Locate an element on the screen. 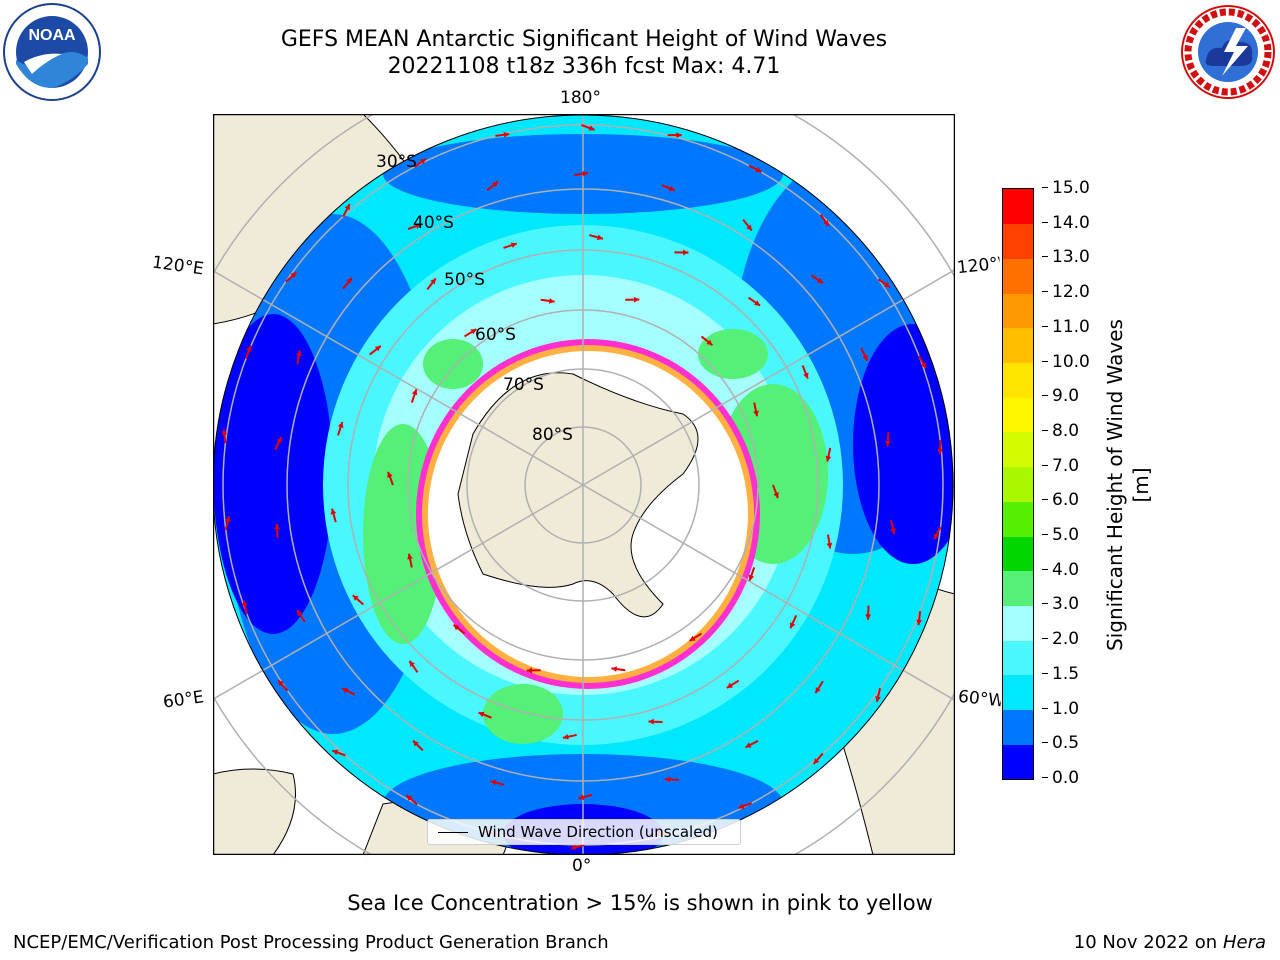 The image size is (1280, 960). map-legend: Wind Wave Direction (unscaled) is located at coordinates (584, 832).